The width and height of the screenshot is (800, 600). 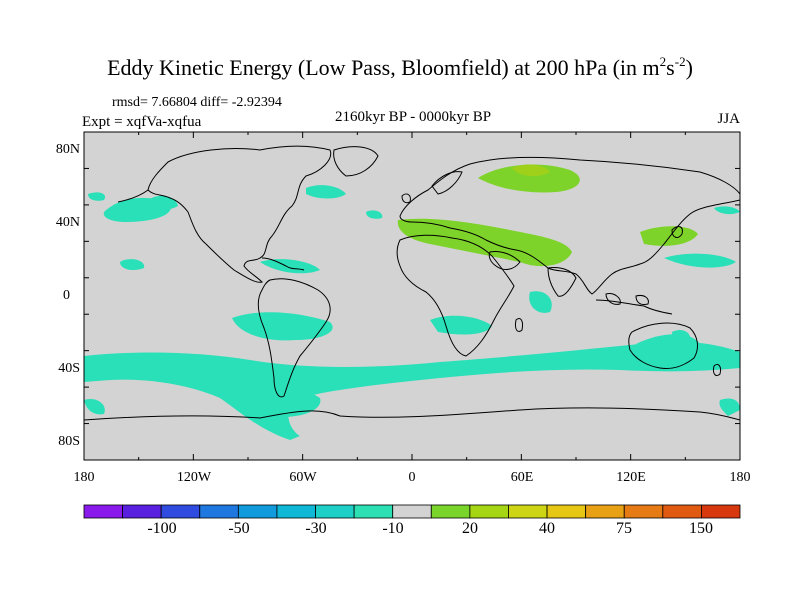 What do you see at coordinates (529, 178) in the screenshot?
I see `anomaly-pos-siberia` at bounding box center [529, 178].